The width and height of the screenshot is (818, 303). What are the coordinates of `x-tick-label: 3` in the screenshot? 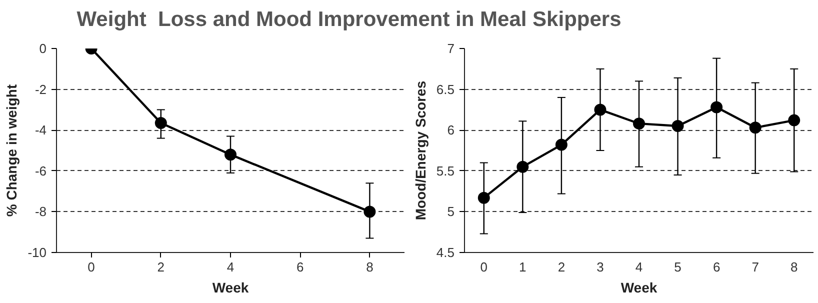 It's located at (600, 267).